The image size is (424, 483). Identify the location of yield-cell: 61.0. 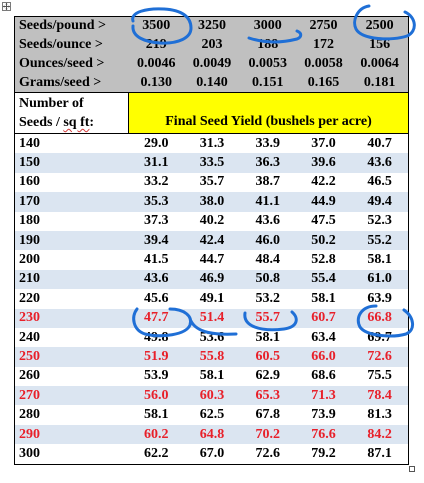
(379, 279).